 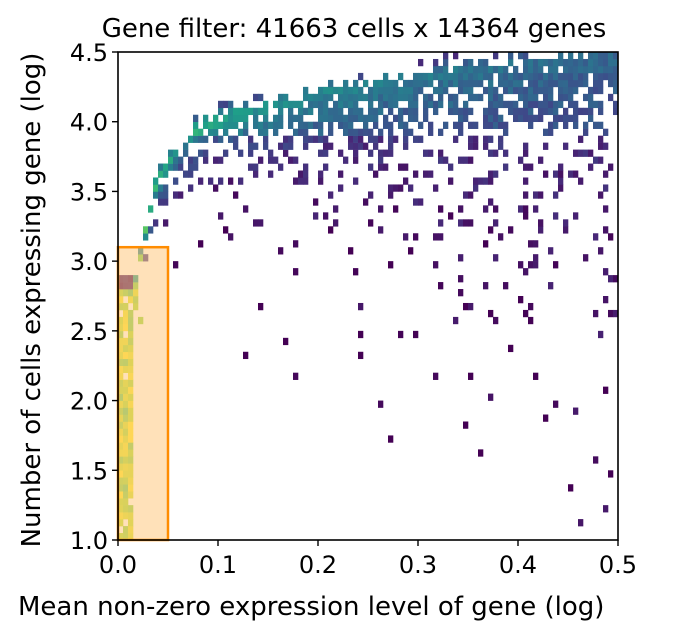 What do you see at coordinates (89, 541) in the screenshot?
I see `y-tick-label: 1.0` at bounding box center [89, 541].